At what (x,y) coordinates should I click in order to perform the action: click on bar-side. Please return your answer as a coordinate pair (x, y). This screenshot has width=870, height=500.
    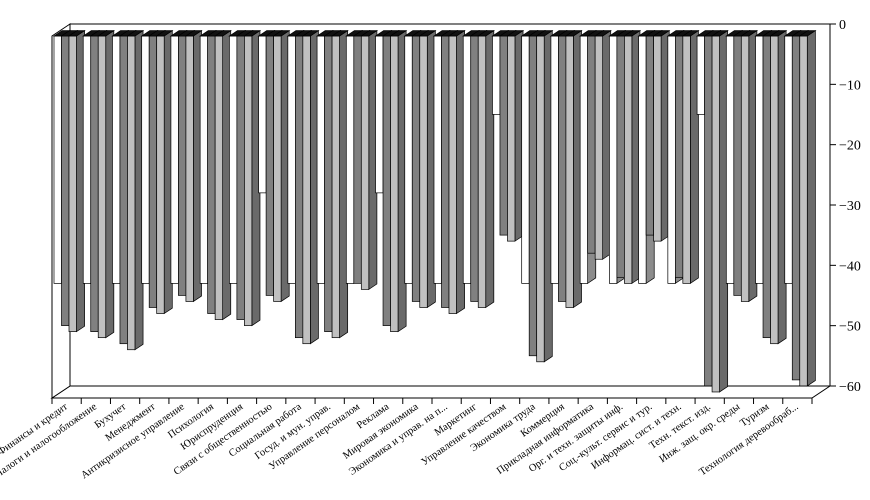
    Looking at the image, I should click on (811, 208).